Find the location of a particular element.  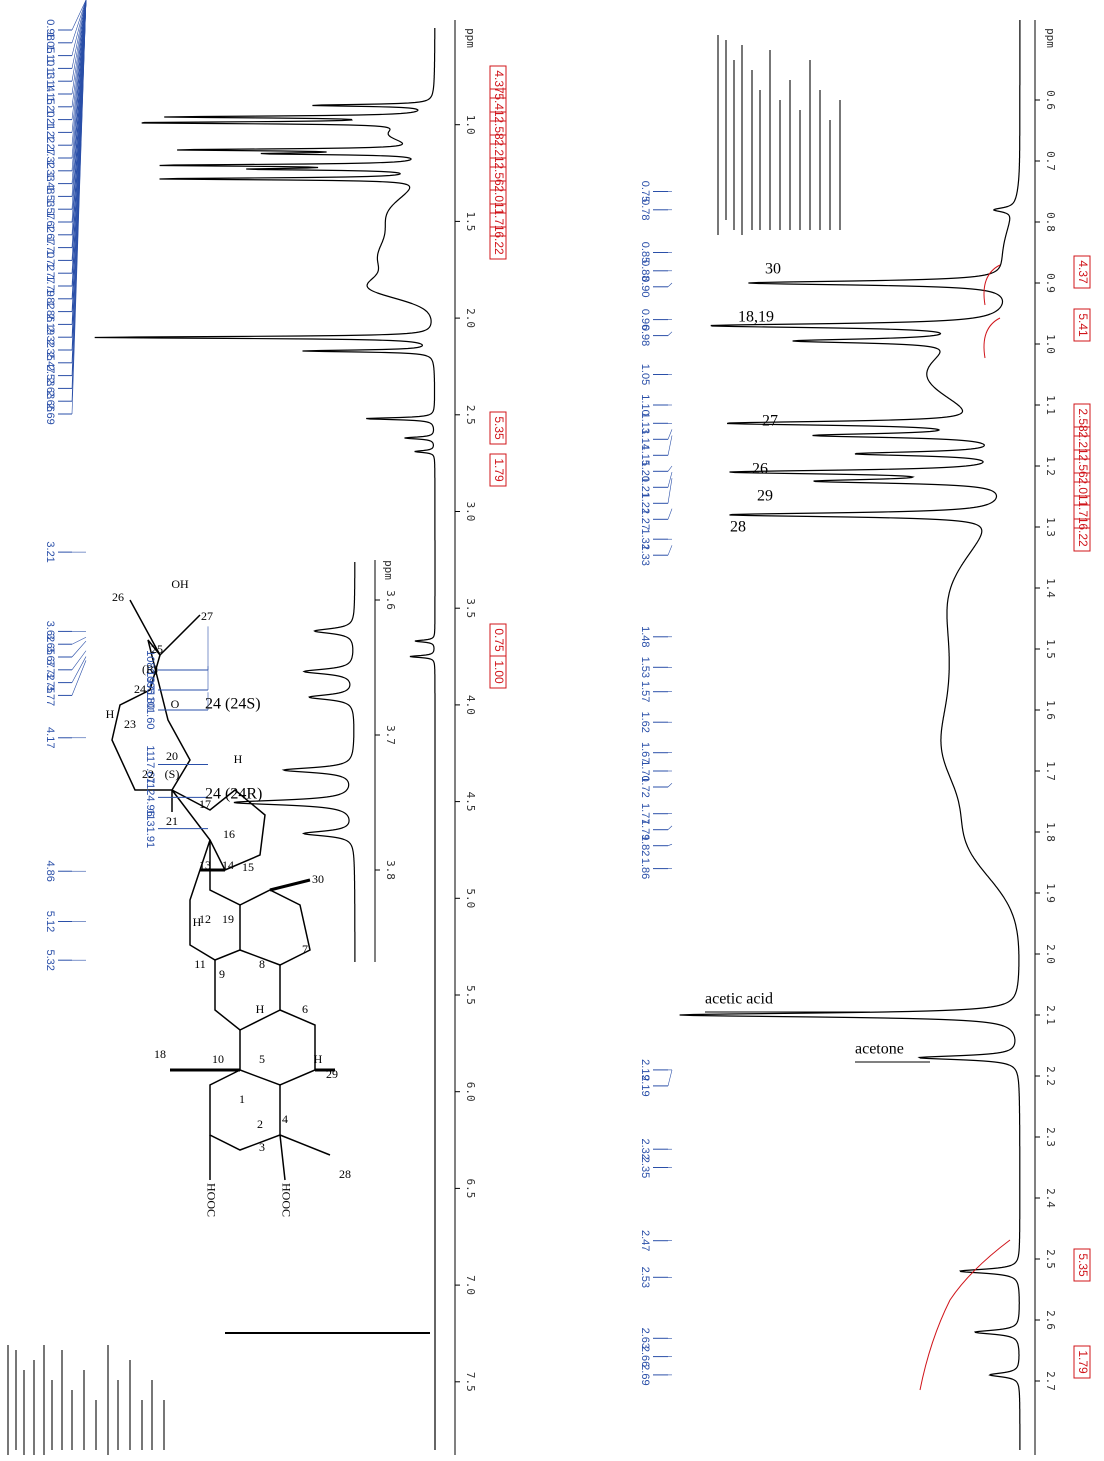

tick-label: 5.5 is located at coordinates (470, 995).